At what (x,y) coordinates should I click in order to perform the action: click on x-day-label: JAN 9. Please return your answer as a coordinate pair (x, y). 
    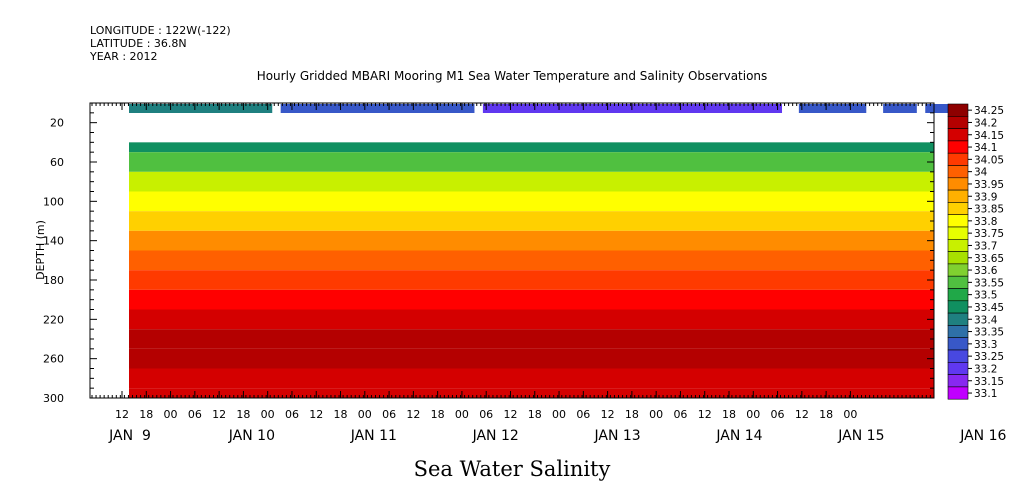
    Looking at the image, I should click on (129, 436).